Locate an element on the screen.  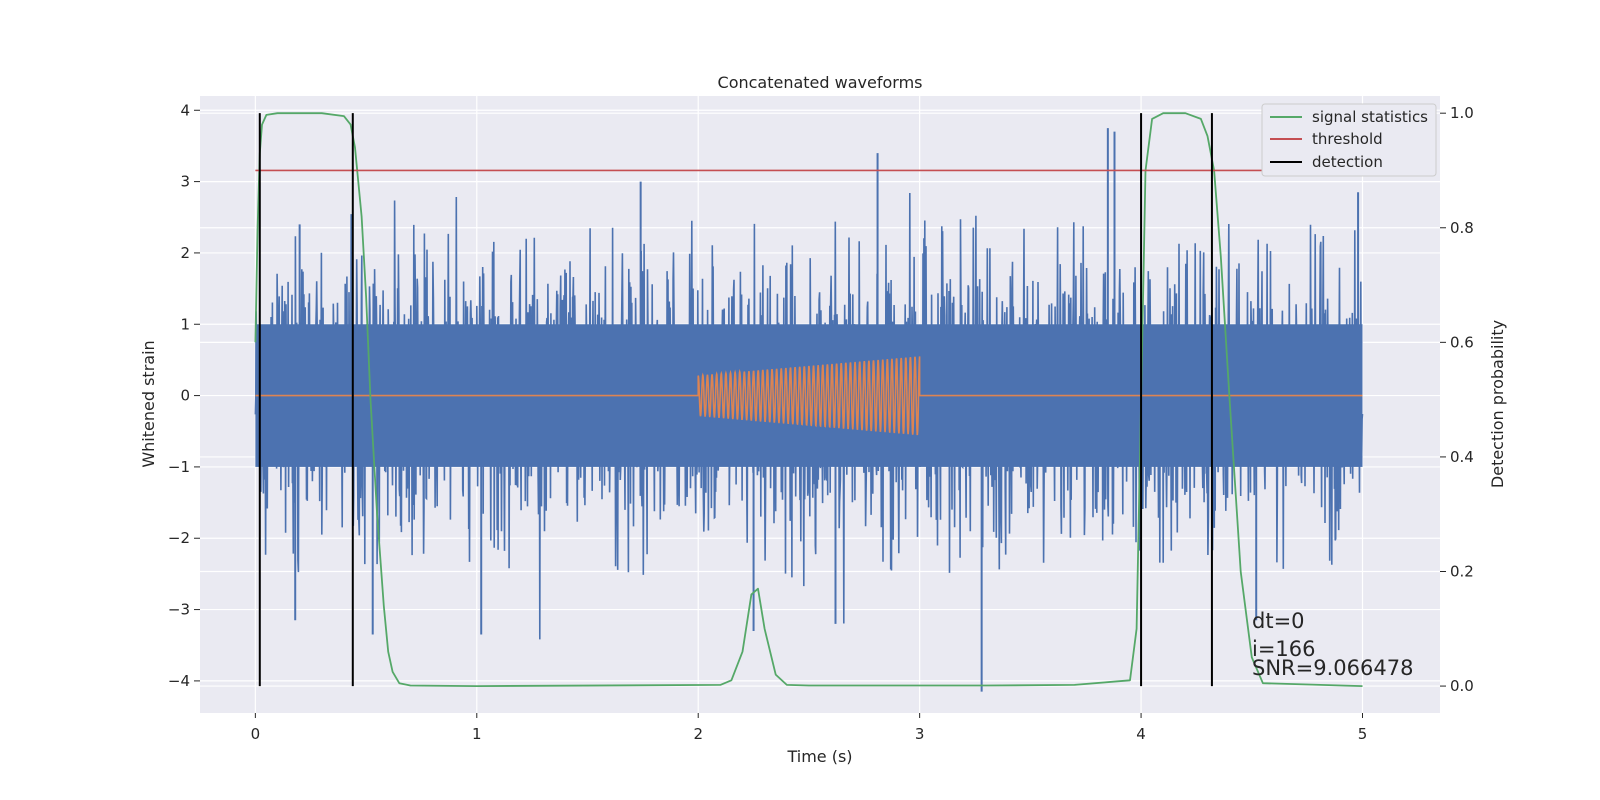
annotation-dt: dt=0 is located at coordinates (1278, 621).